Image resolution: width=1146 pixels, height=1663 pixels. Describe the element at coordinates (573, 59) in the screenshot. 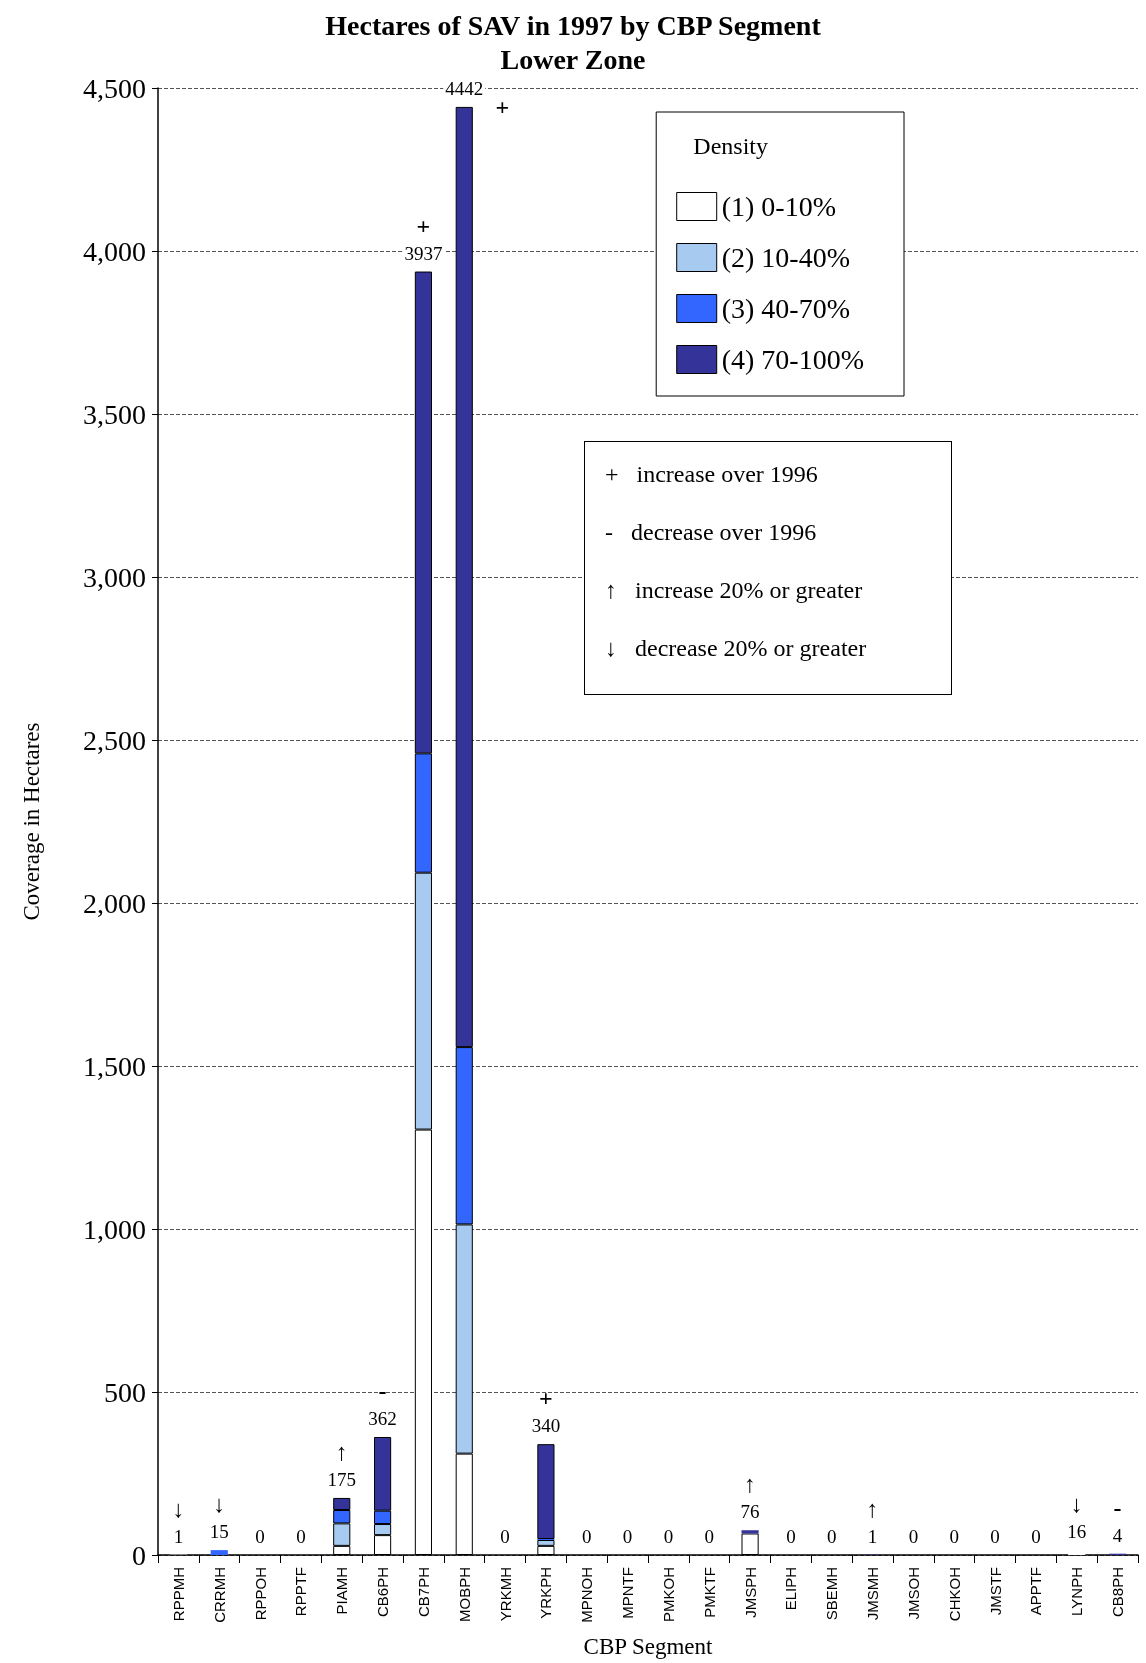

I see `chart-subtitle: Lower Zone` at that location.